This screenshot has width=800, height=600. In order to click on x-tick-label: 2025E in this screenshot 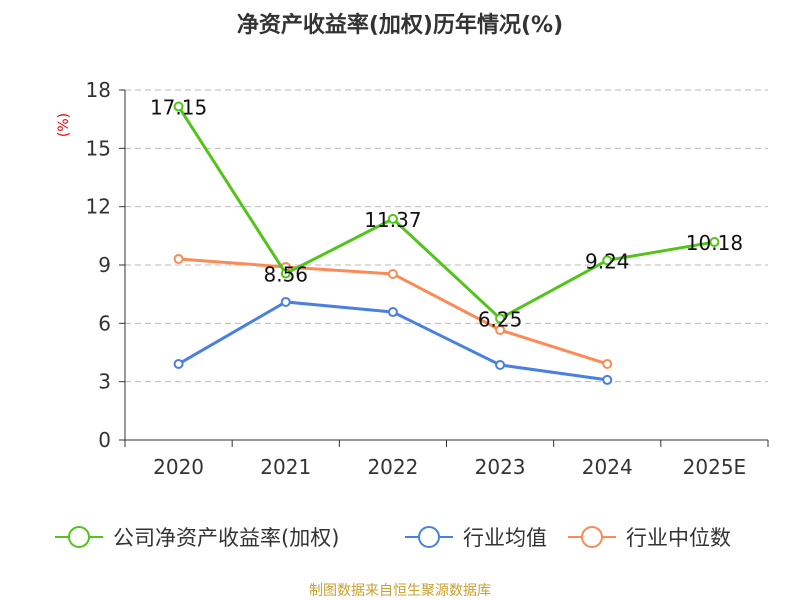, I will do `click(715, 467)`.